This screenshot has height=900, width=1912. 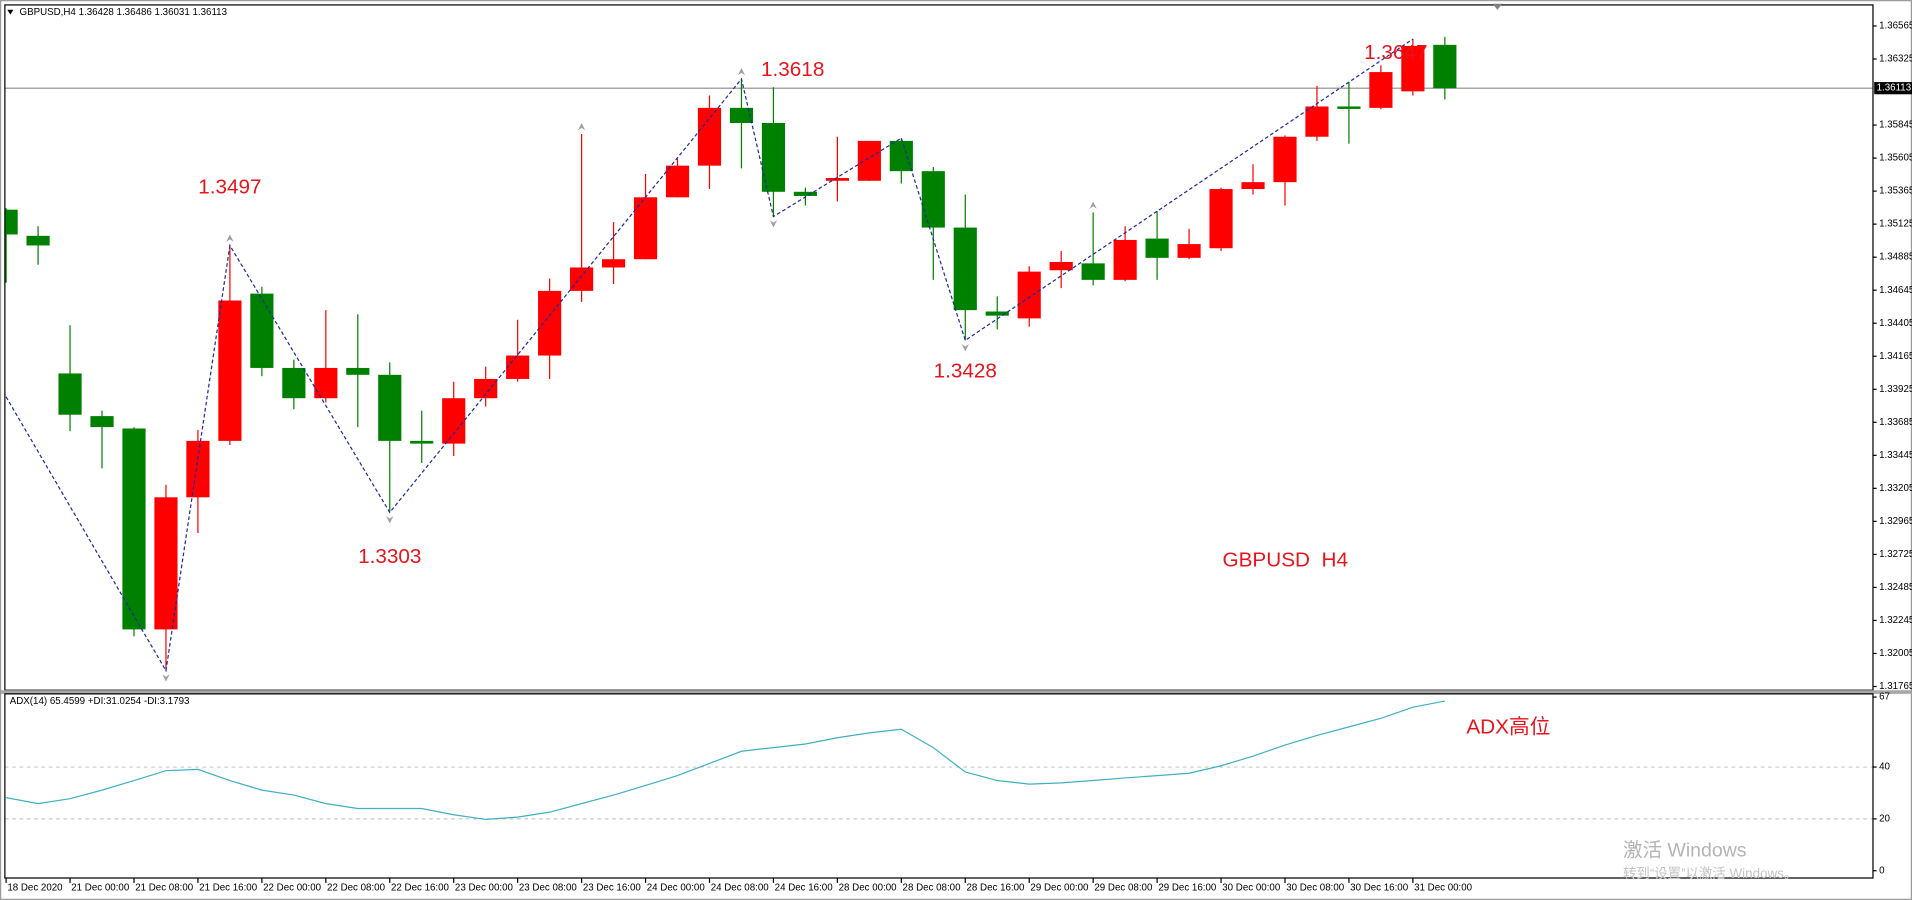 I want to click on x-tick-label: 21 Dec 16:00, so click(x=228, y=887).